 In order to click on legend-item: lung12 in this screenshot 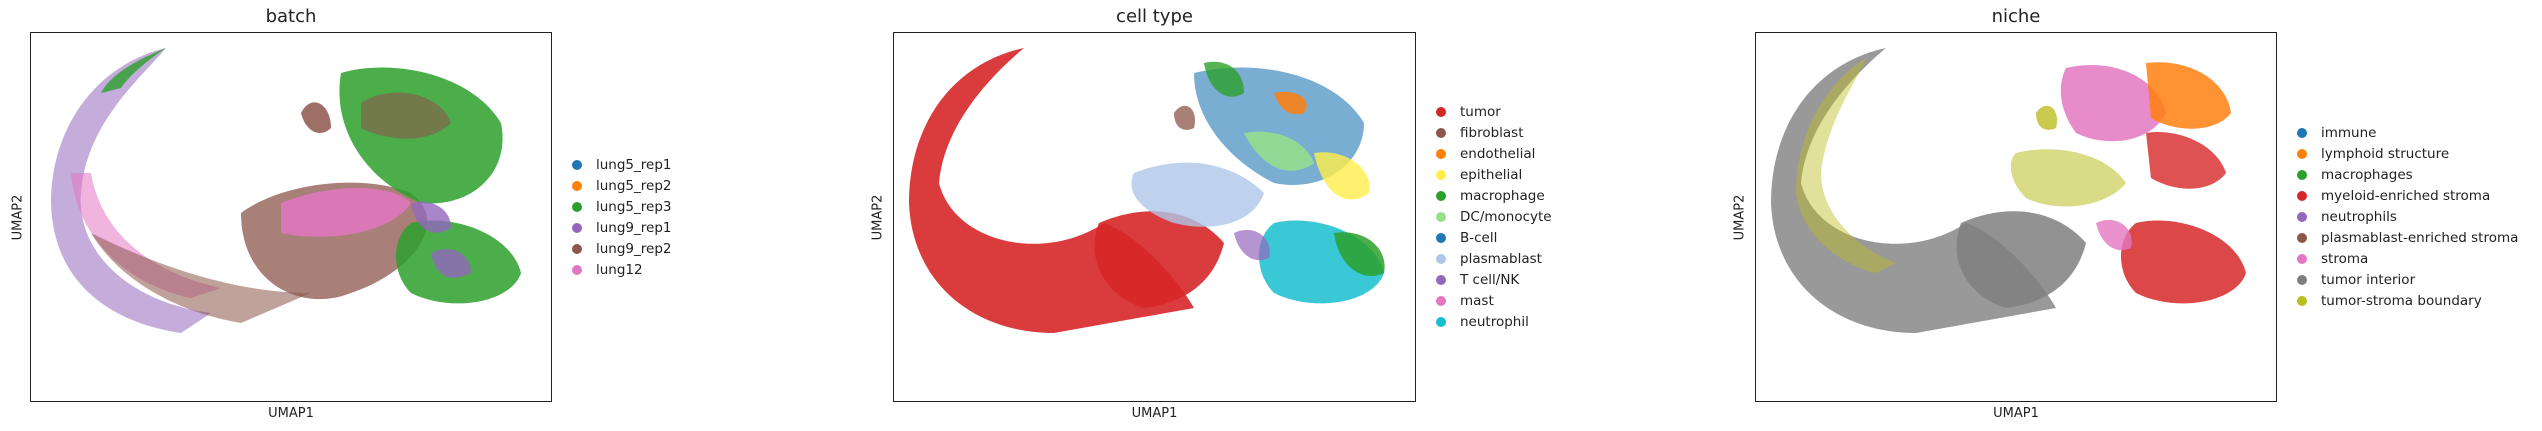, I will do `click(622, 269)`.